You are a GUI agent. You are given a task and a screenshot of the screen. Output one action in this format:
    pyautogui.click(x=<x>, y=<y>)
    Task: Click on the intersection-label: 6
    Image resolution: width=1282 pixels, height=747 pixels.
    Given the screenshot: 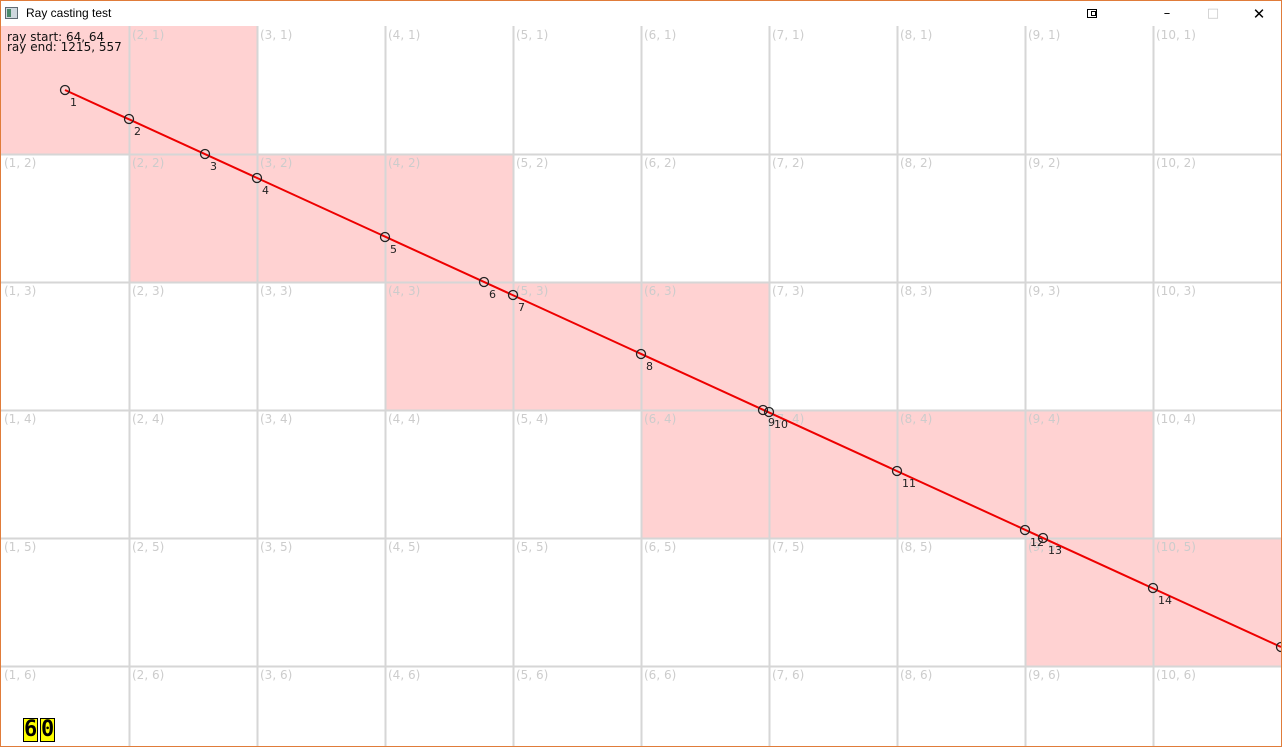 What is the action you would take?
    pyautogui.click(x=492, y=294)
    